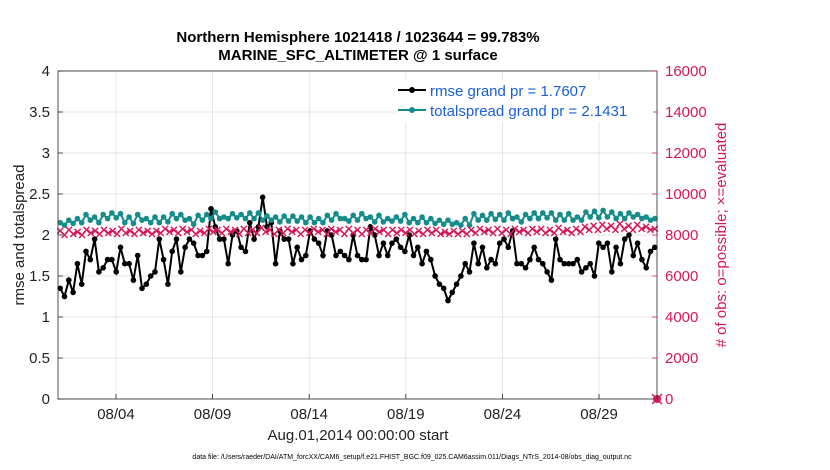 This screenshot has height=470, width=830. I want to click on y-tick-label: 3, so click(46, 153).